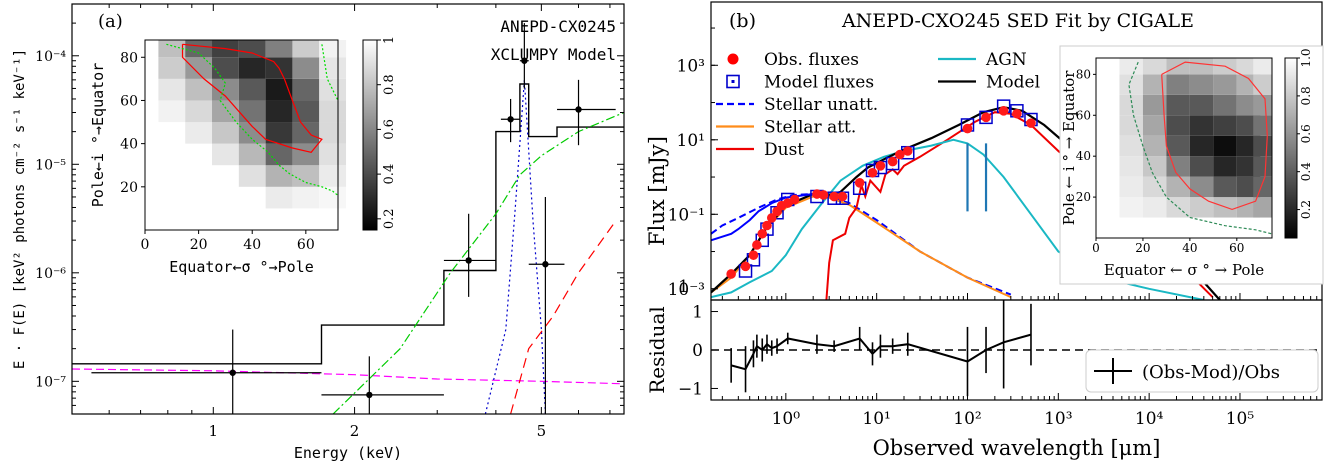 This screenshot has height=466, width=1325. I want to click on inset-x-tick-label: 40, so click(1189, 248).